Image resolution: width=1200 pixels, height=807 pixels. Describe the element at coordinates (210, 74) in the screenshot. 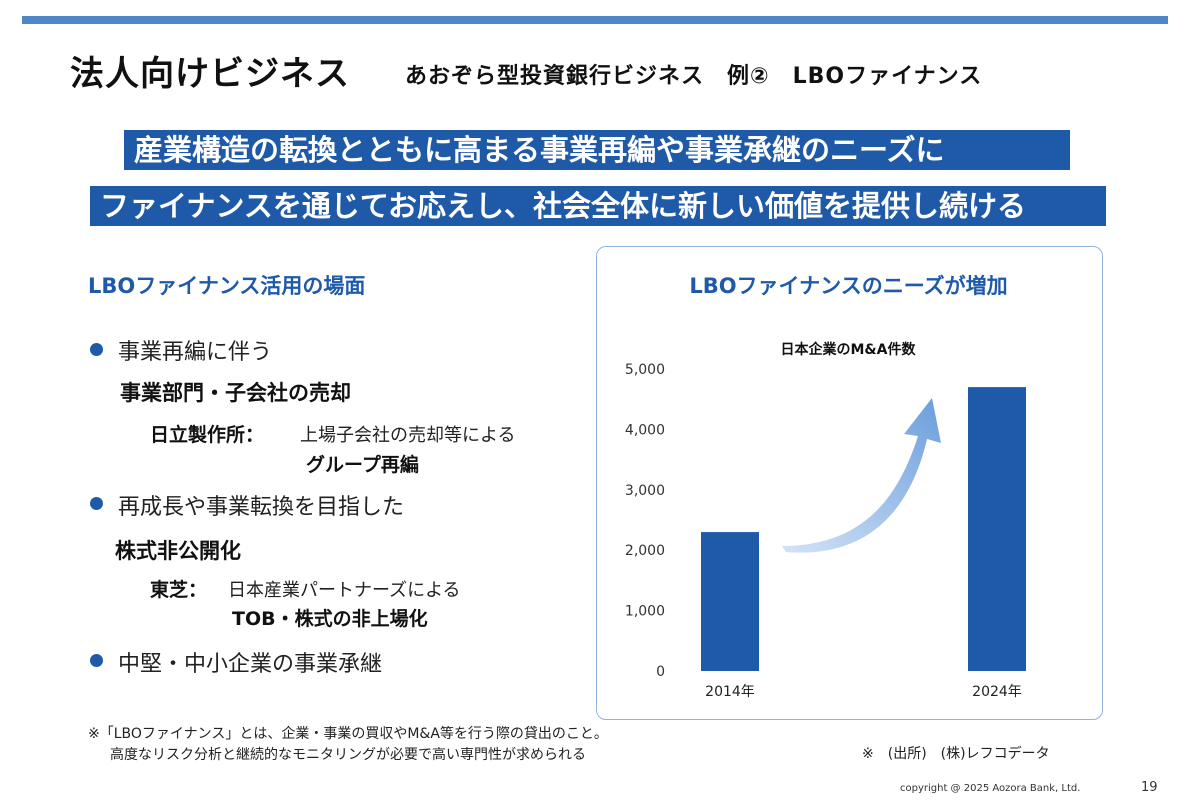

I see `page-title: 法人向けビジネス` at that location.